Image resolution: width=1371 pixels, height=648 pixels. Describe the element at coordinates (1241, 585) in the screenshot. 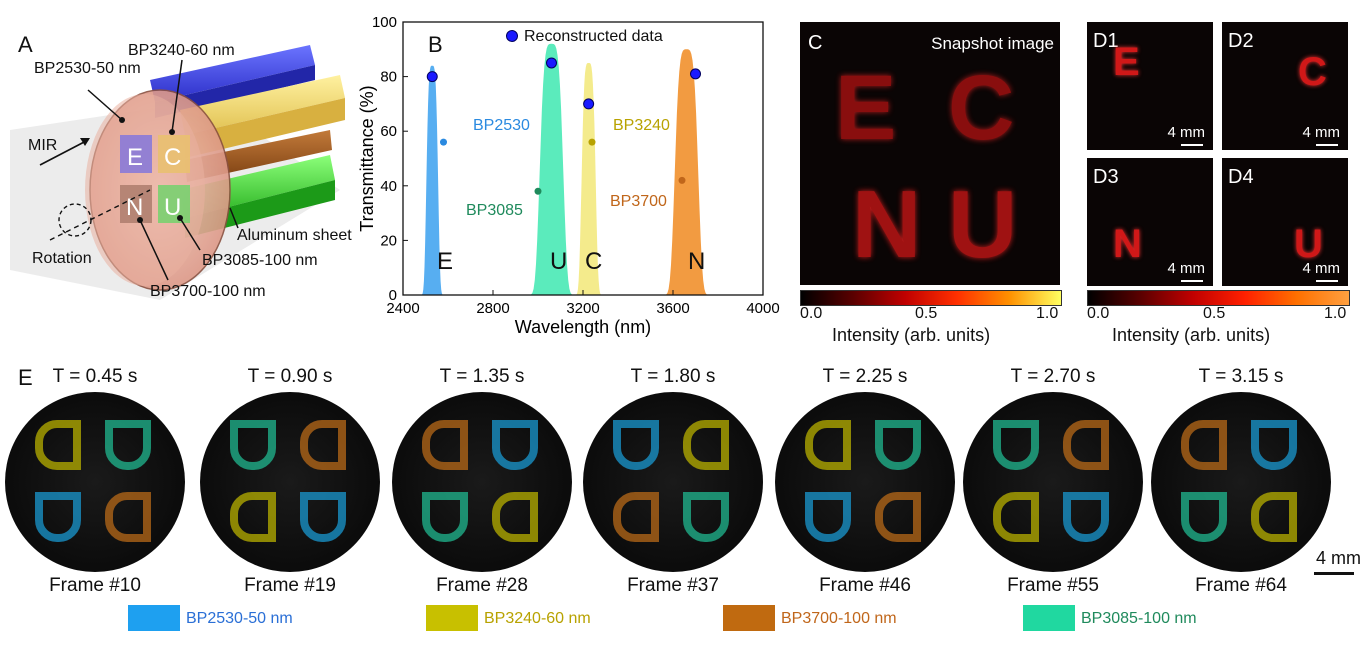

I see `frame-number-7: Frame #64` at that location.